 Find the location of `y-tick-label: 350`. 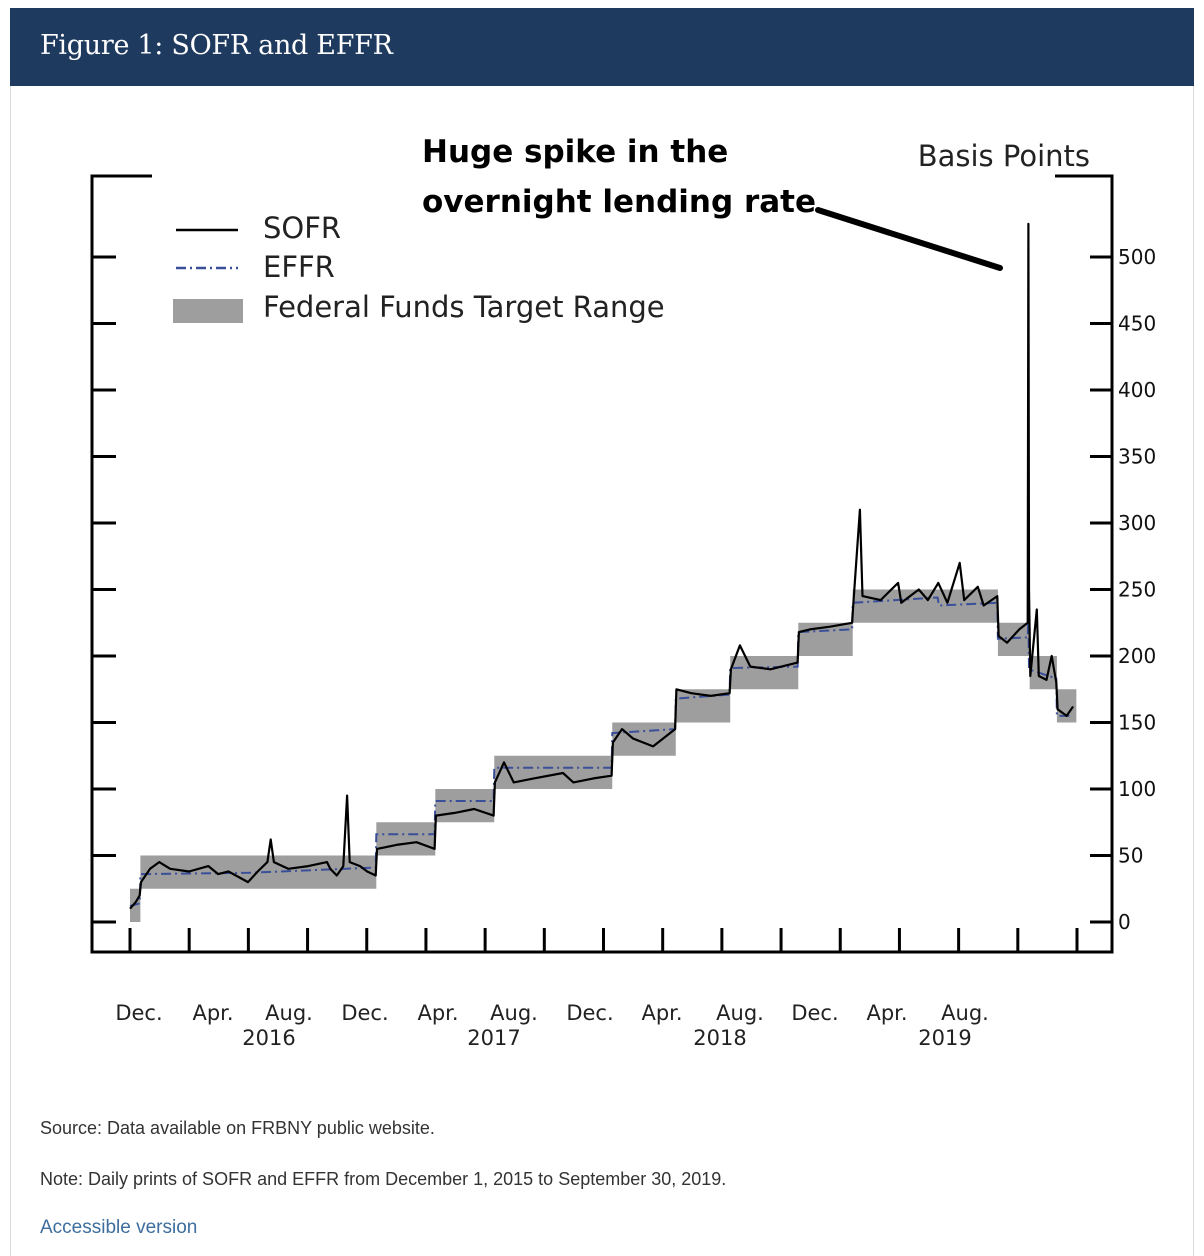

y-tick-label: 350 is located at coordinates (1137, 457).